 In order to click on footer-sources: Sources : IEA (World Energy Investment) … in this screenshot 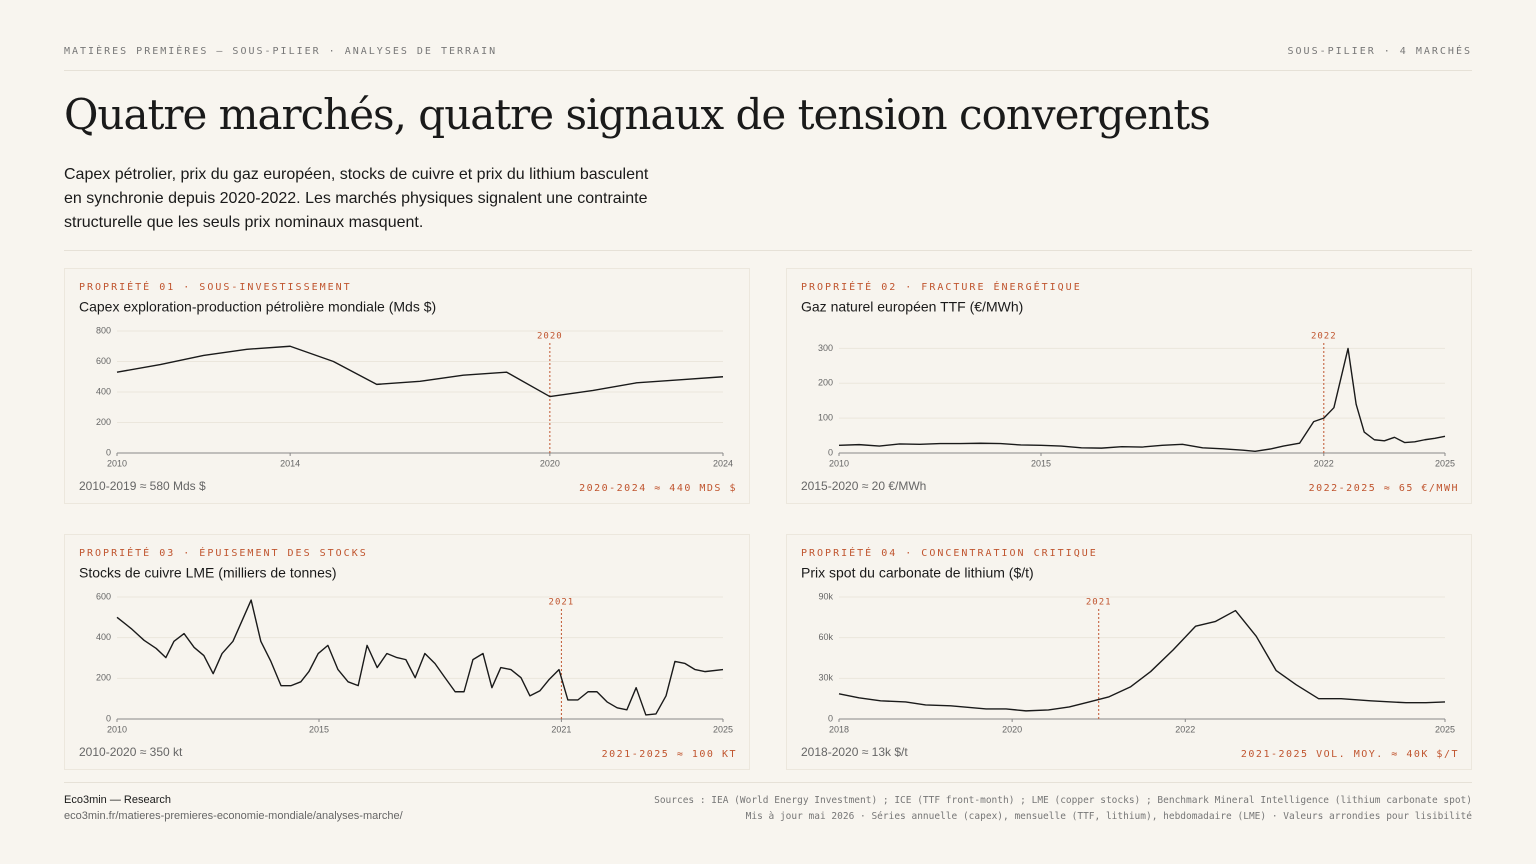, I will do `click(1063, 800)`.